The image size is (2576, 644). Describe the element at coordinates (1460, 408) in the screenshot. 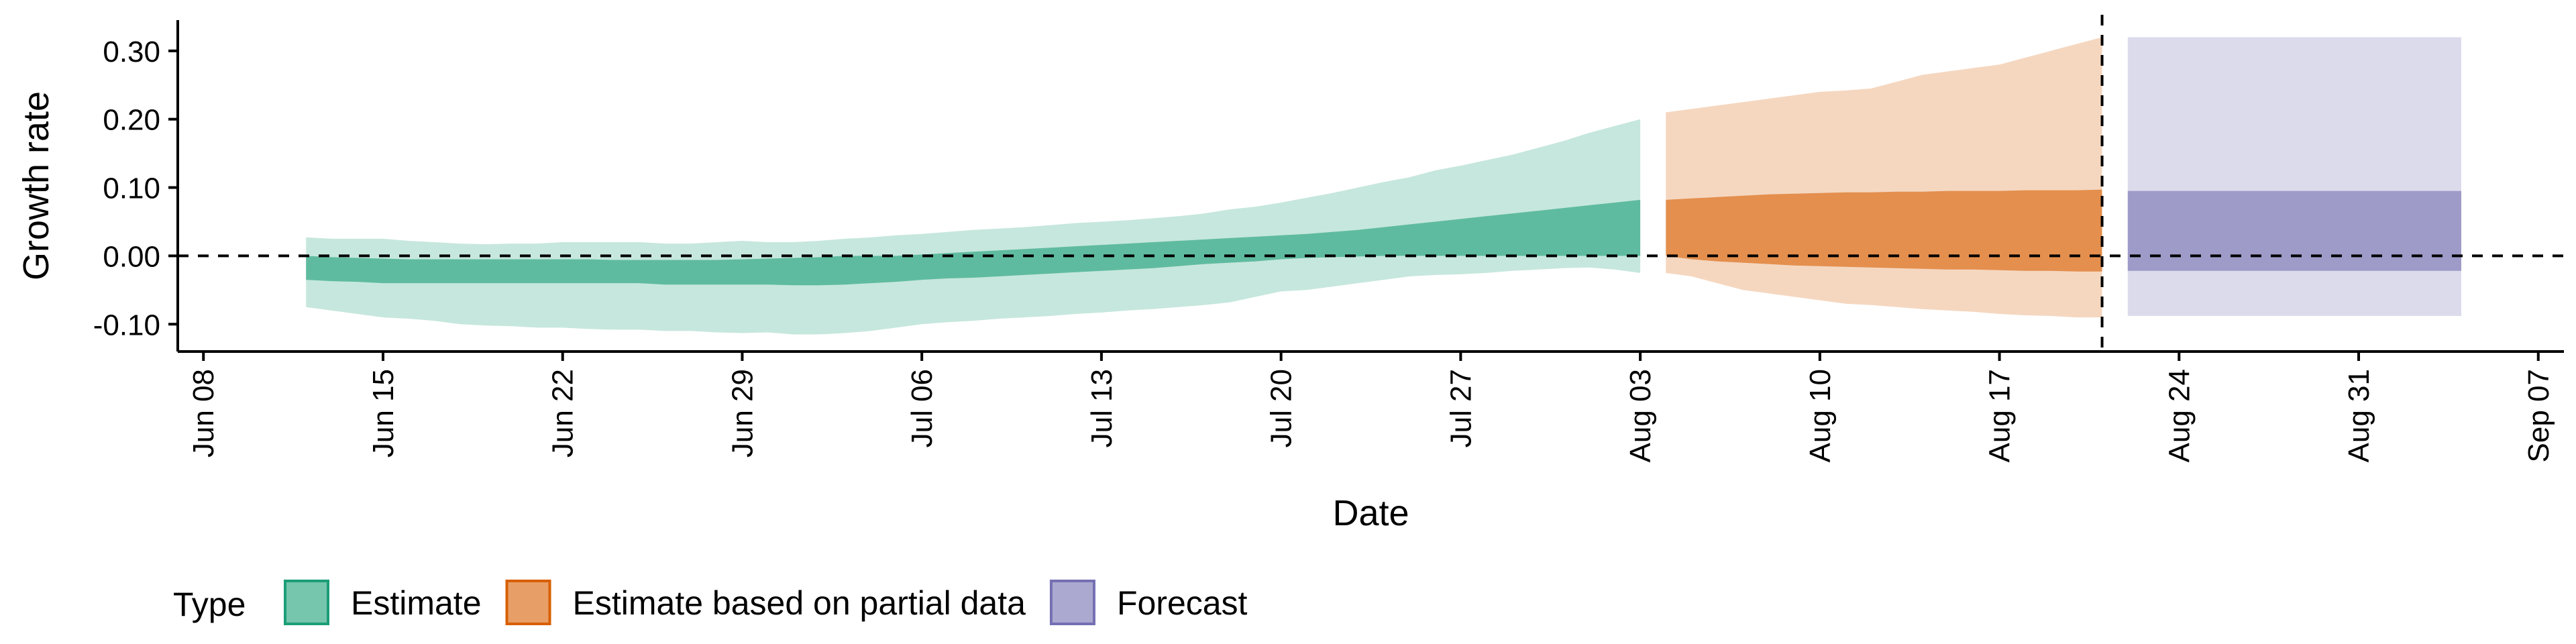

I see `x-tick-label: Jul 27` at that location.